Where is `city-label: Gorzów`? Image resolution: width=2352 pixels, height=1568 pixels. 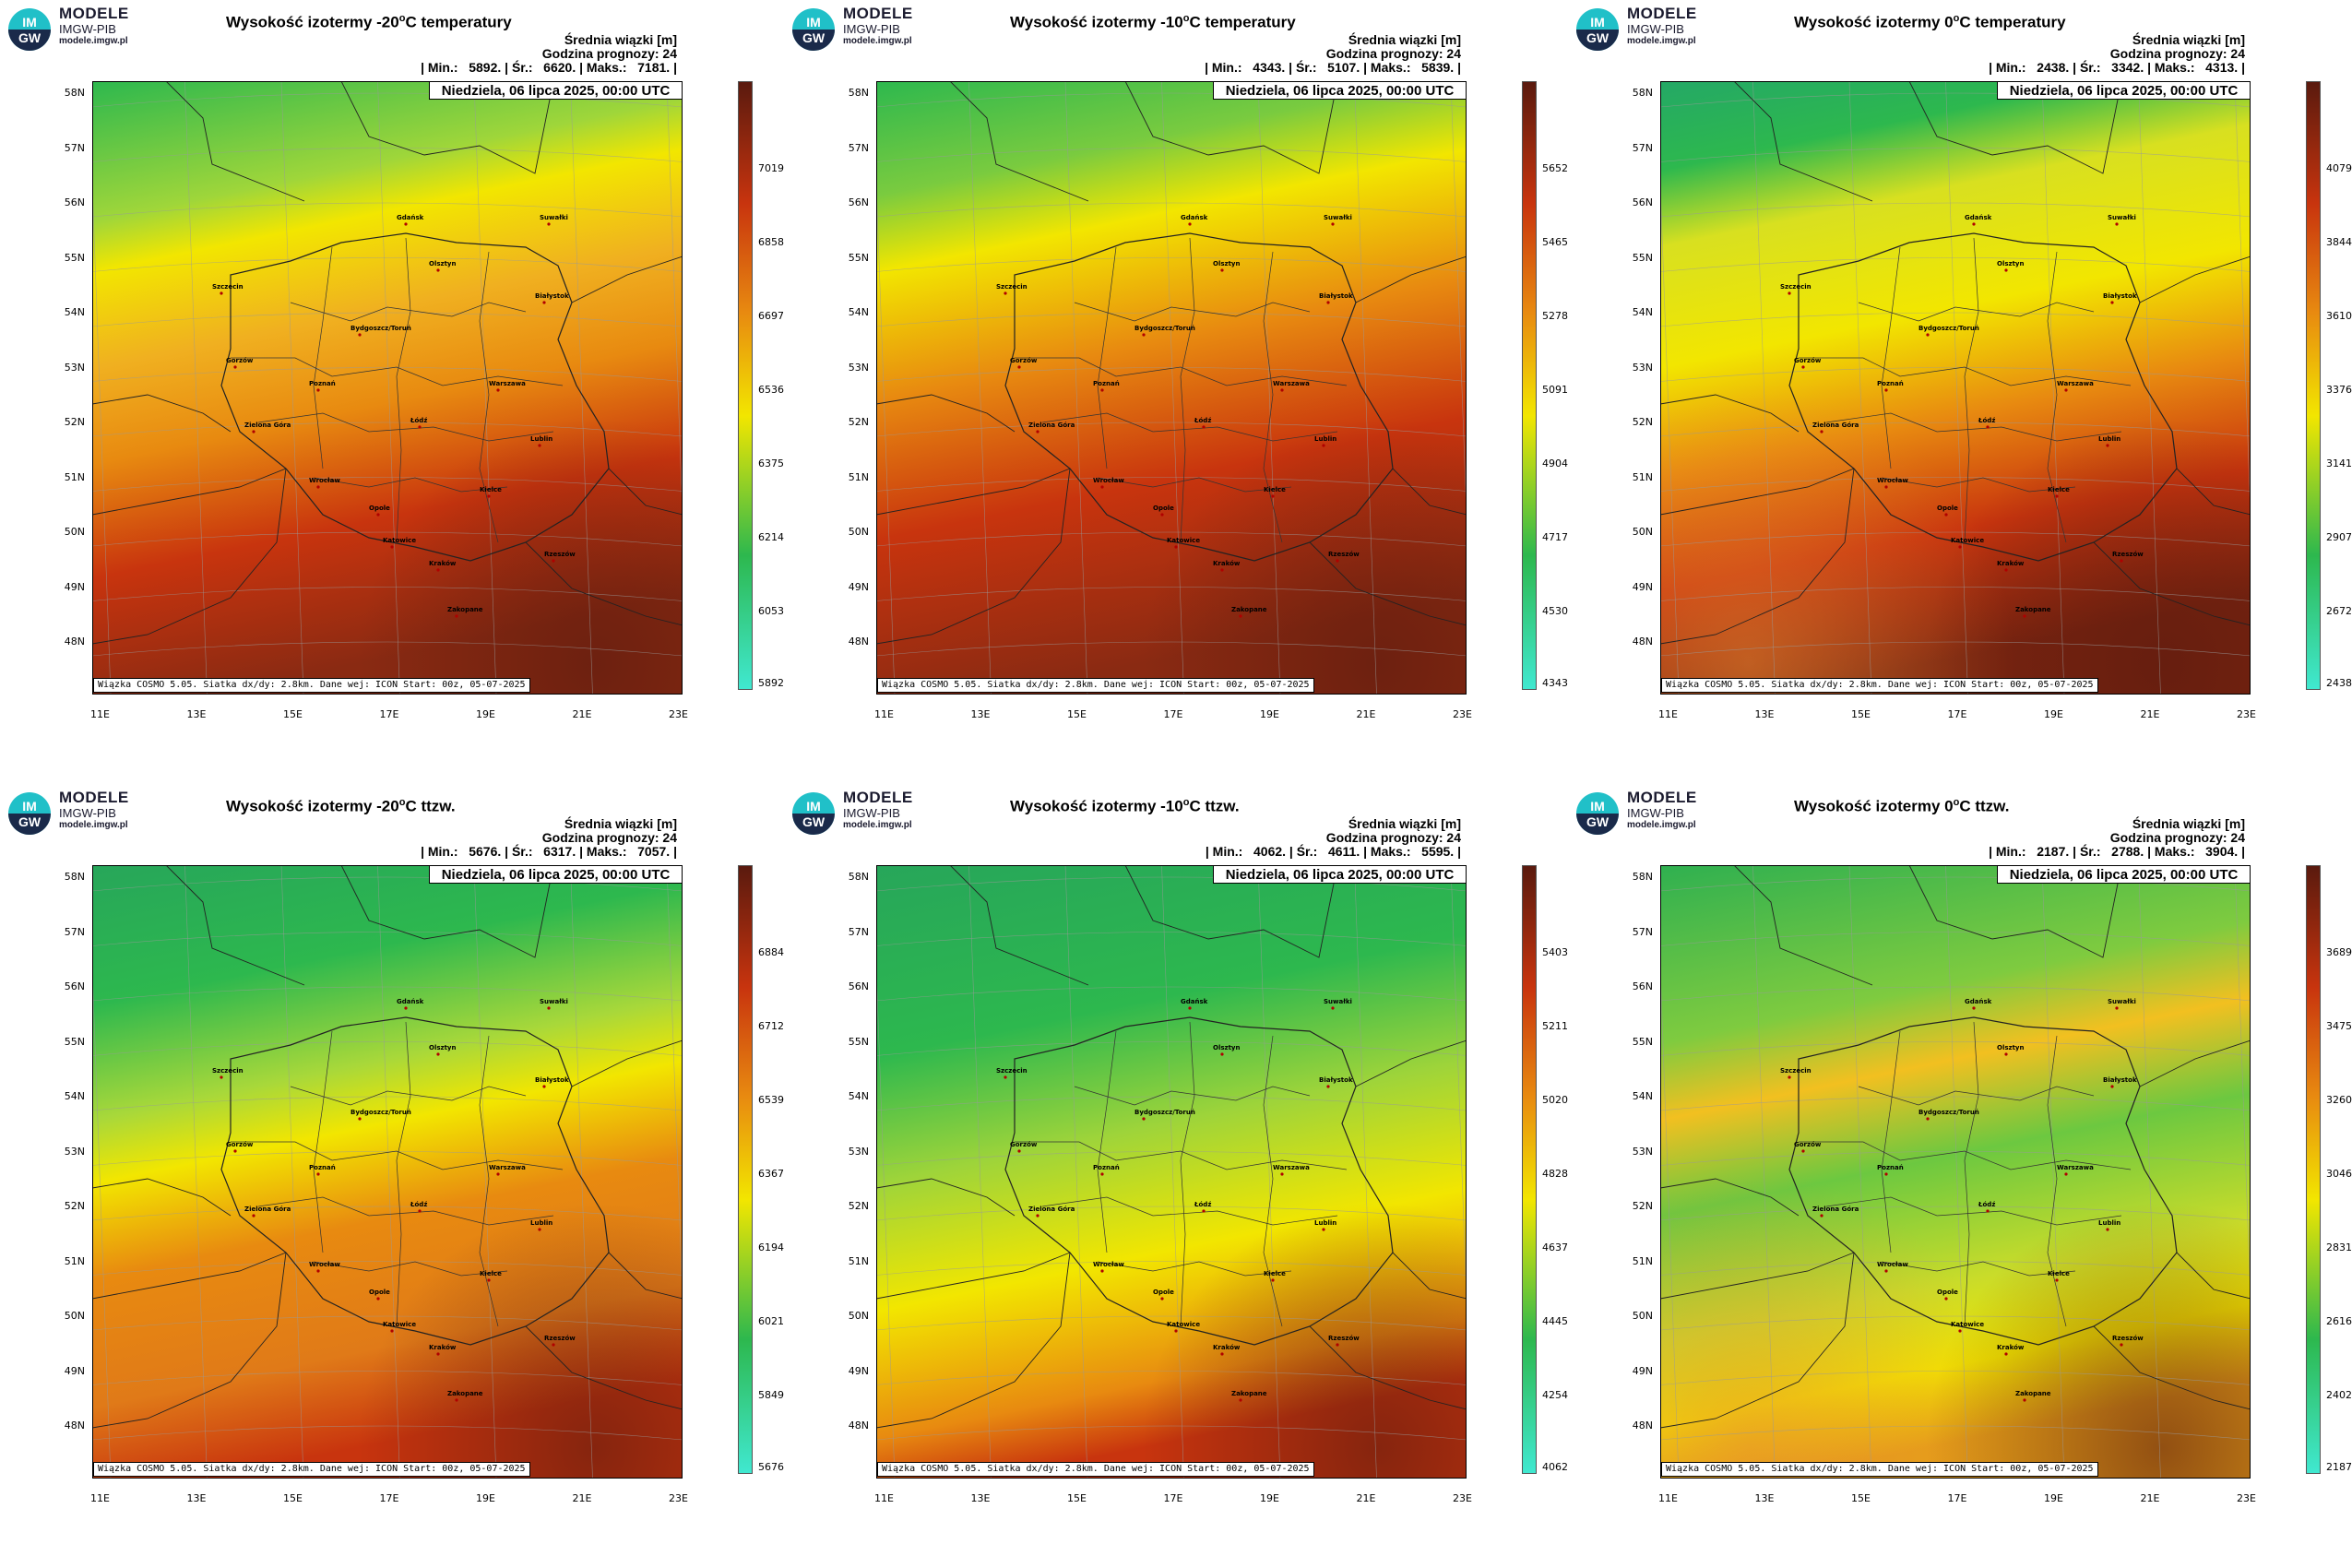
city-label: Gorzów is located at coordinates (240, 360).